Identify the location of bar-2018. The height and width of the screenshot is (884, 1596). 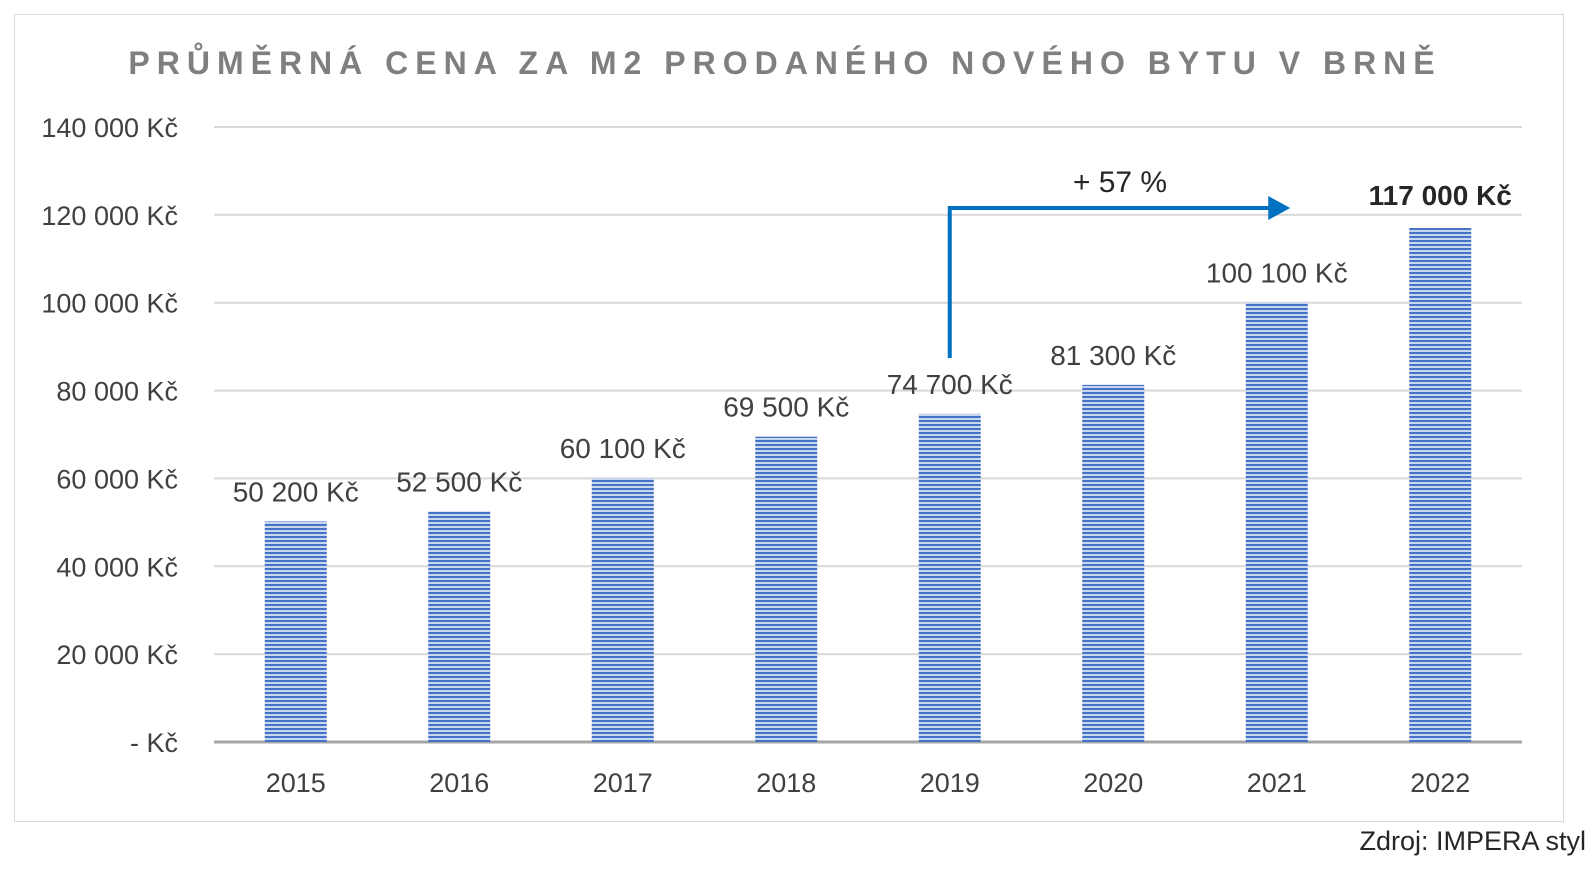
(786, 589).